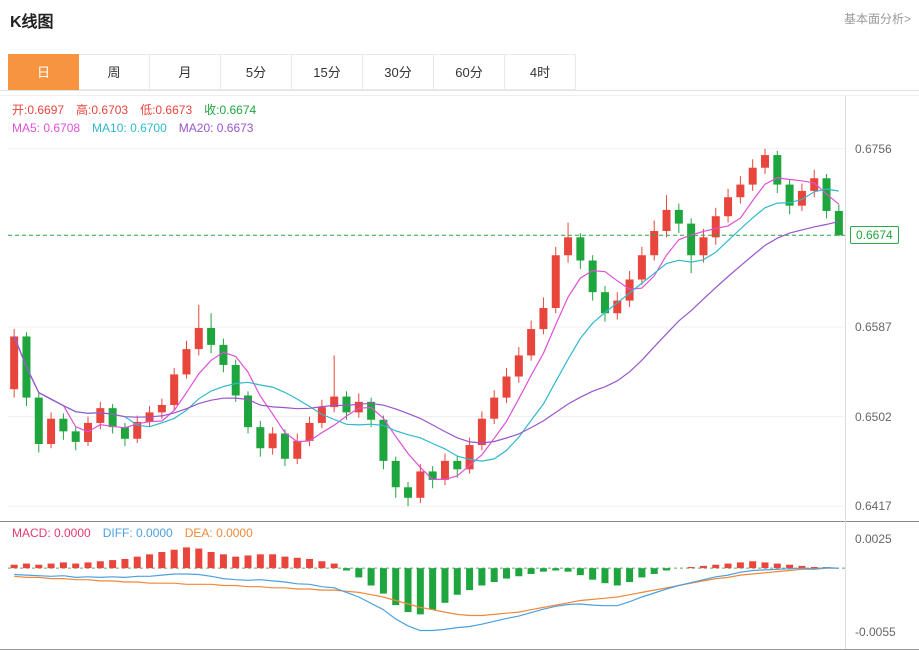 This screenshot has width=919, height=650. I want to click on tab-60分: 60分, so click(469, 72).